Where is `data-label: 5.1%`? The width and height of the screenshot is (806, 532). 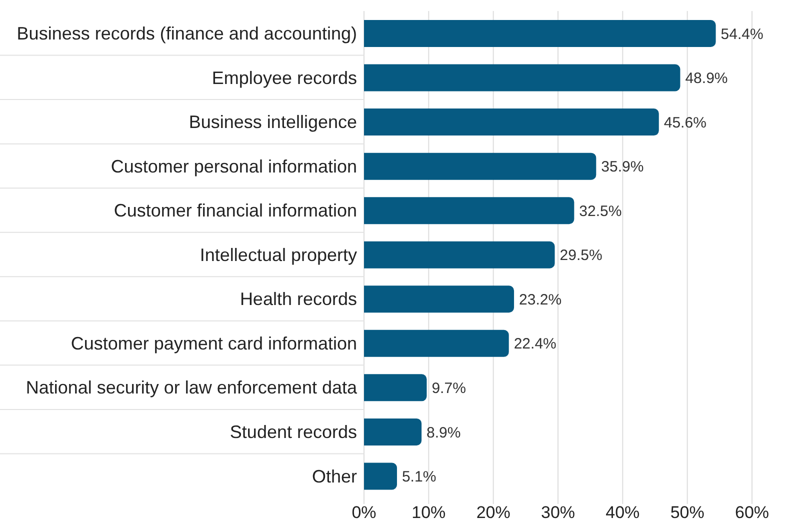 data-label: 5.1% is located at coordinates (419, 477).